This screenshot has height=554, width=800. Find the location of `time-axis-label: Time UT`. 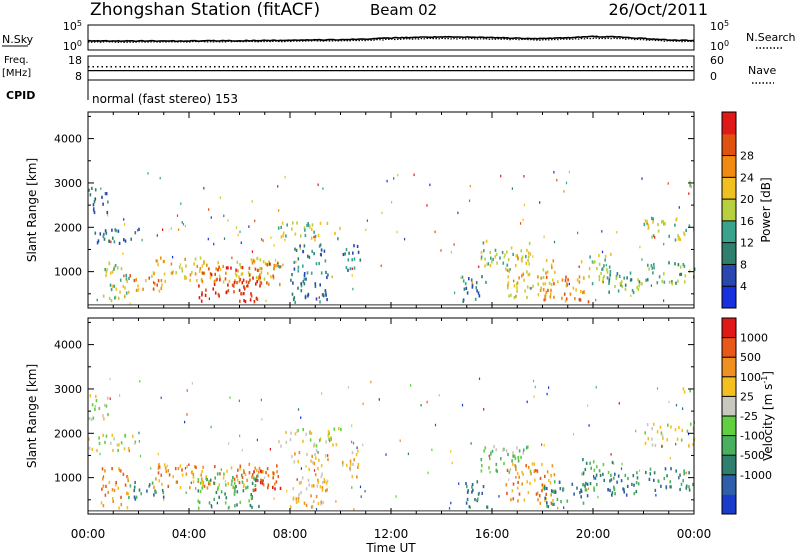

time-axis-label: Time UT is located at coordinates (390, 547).